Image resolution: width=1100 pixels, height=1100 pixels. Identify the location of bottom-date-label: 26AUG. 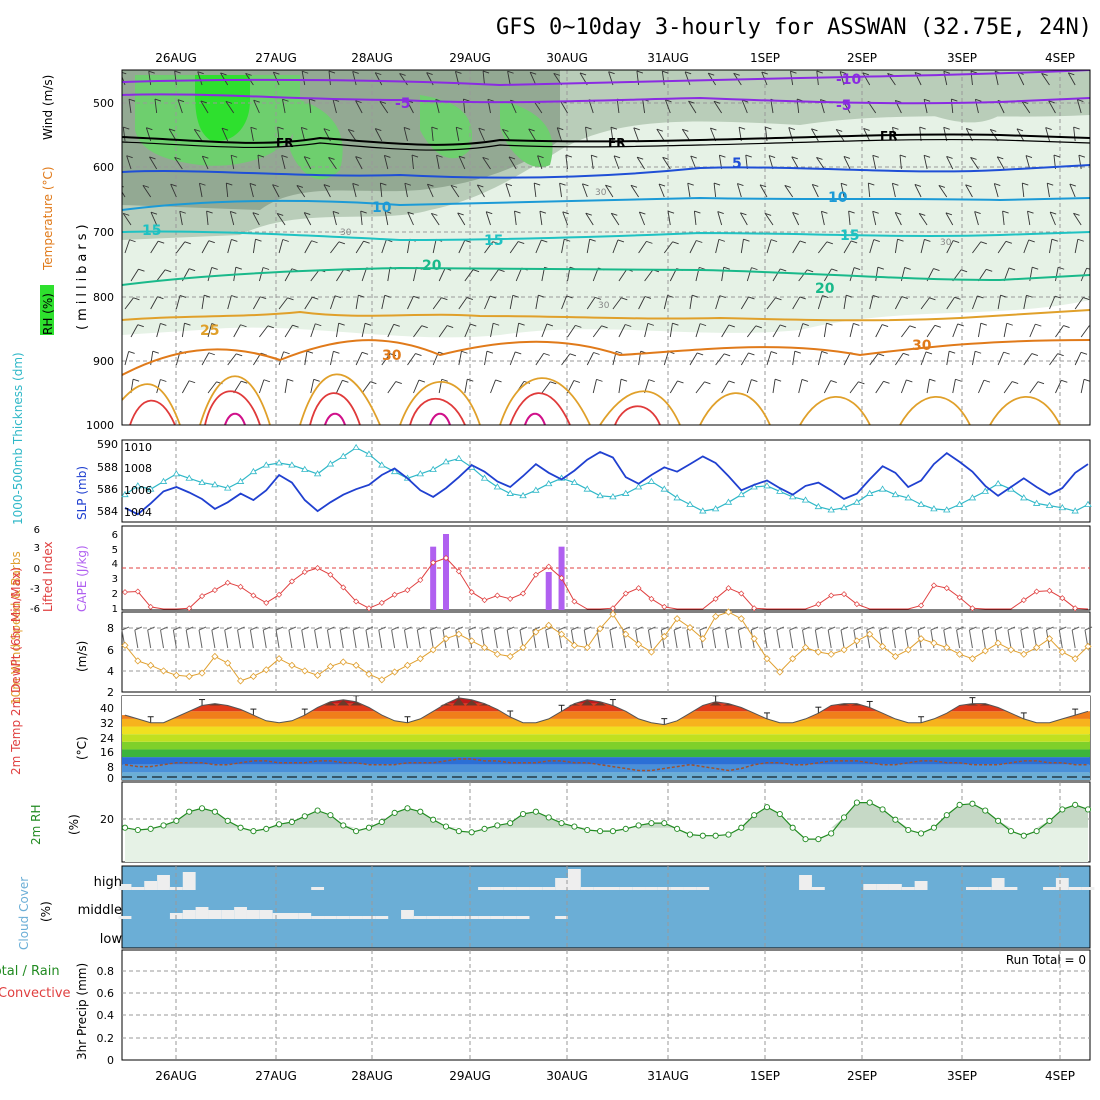
(176, 1076).